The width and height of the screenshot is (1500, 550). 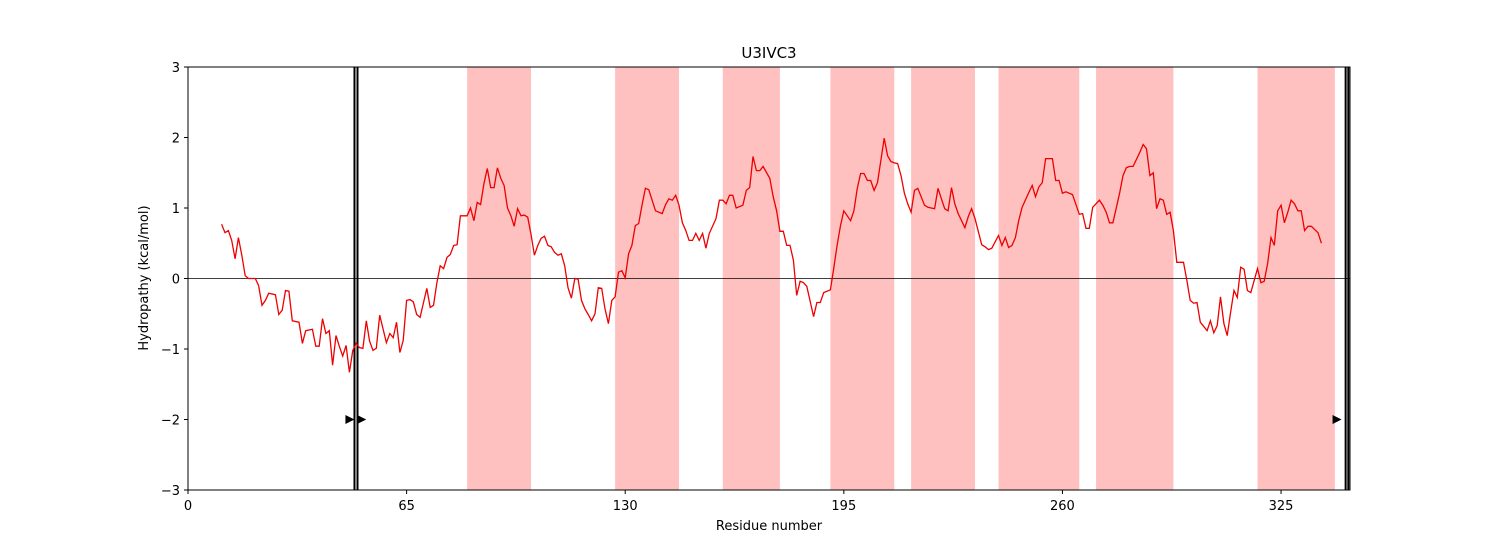 What do you see at coordinates (188, 506) in the screenshot?
I see `x-tick-label: 0` at bounding box center [188, 506].